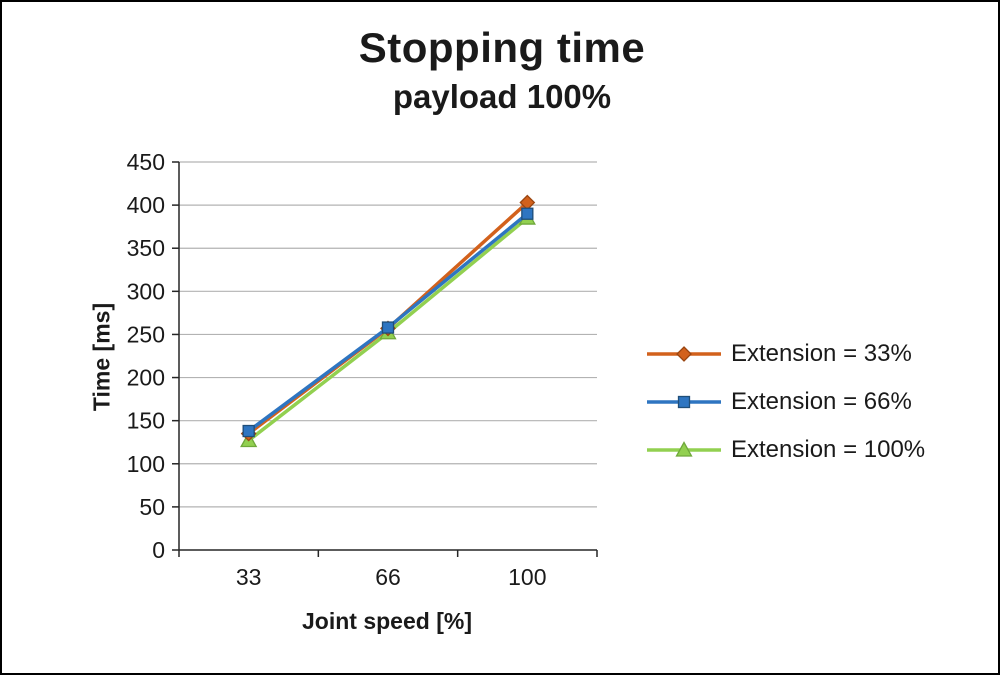  I want to click on triangle-marker-icon, so click(684, 449).